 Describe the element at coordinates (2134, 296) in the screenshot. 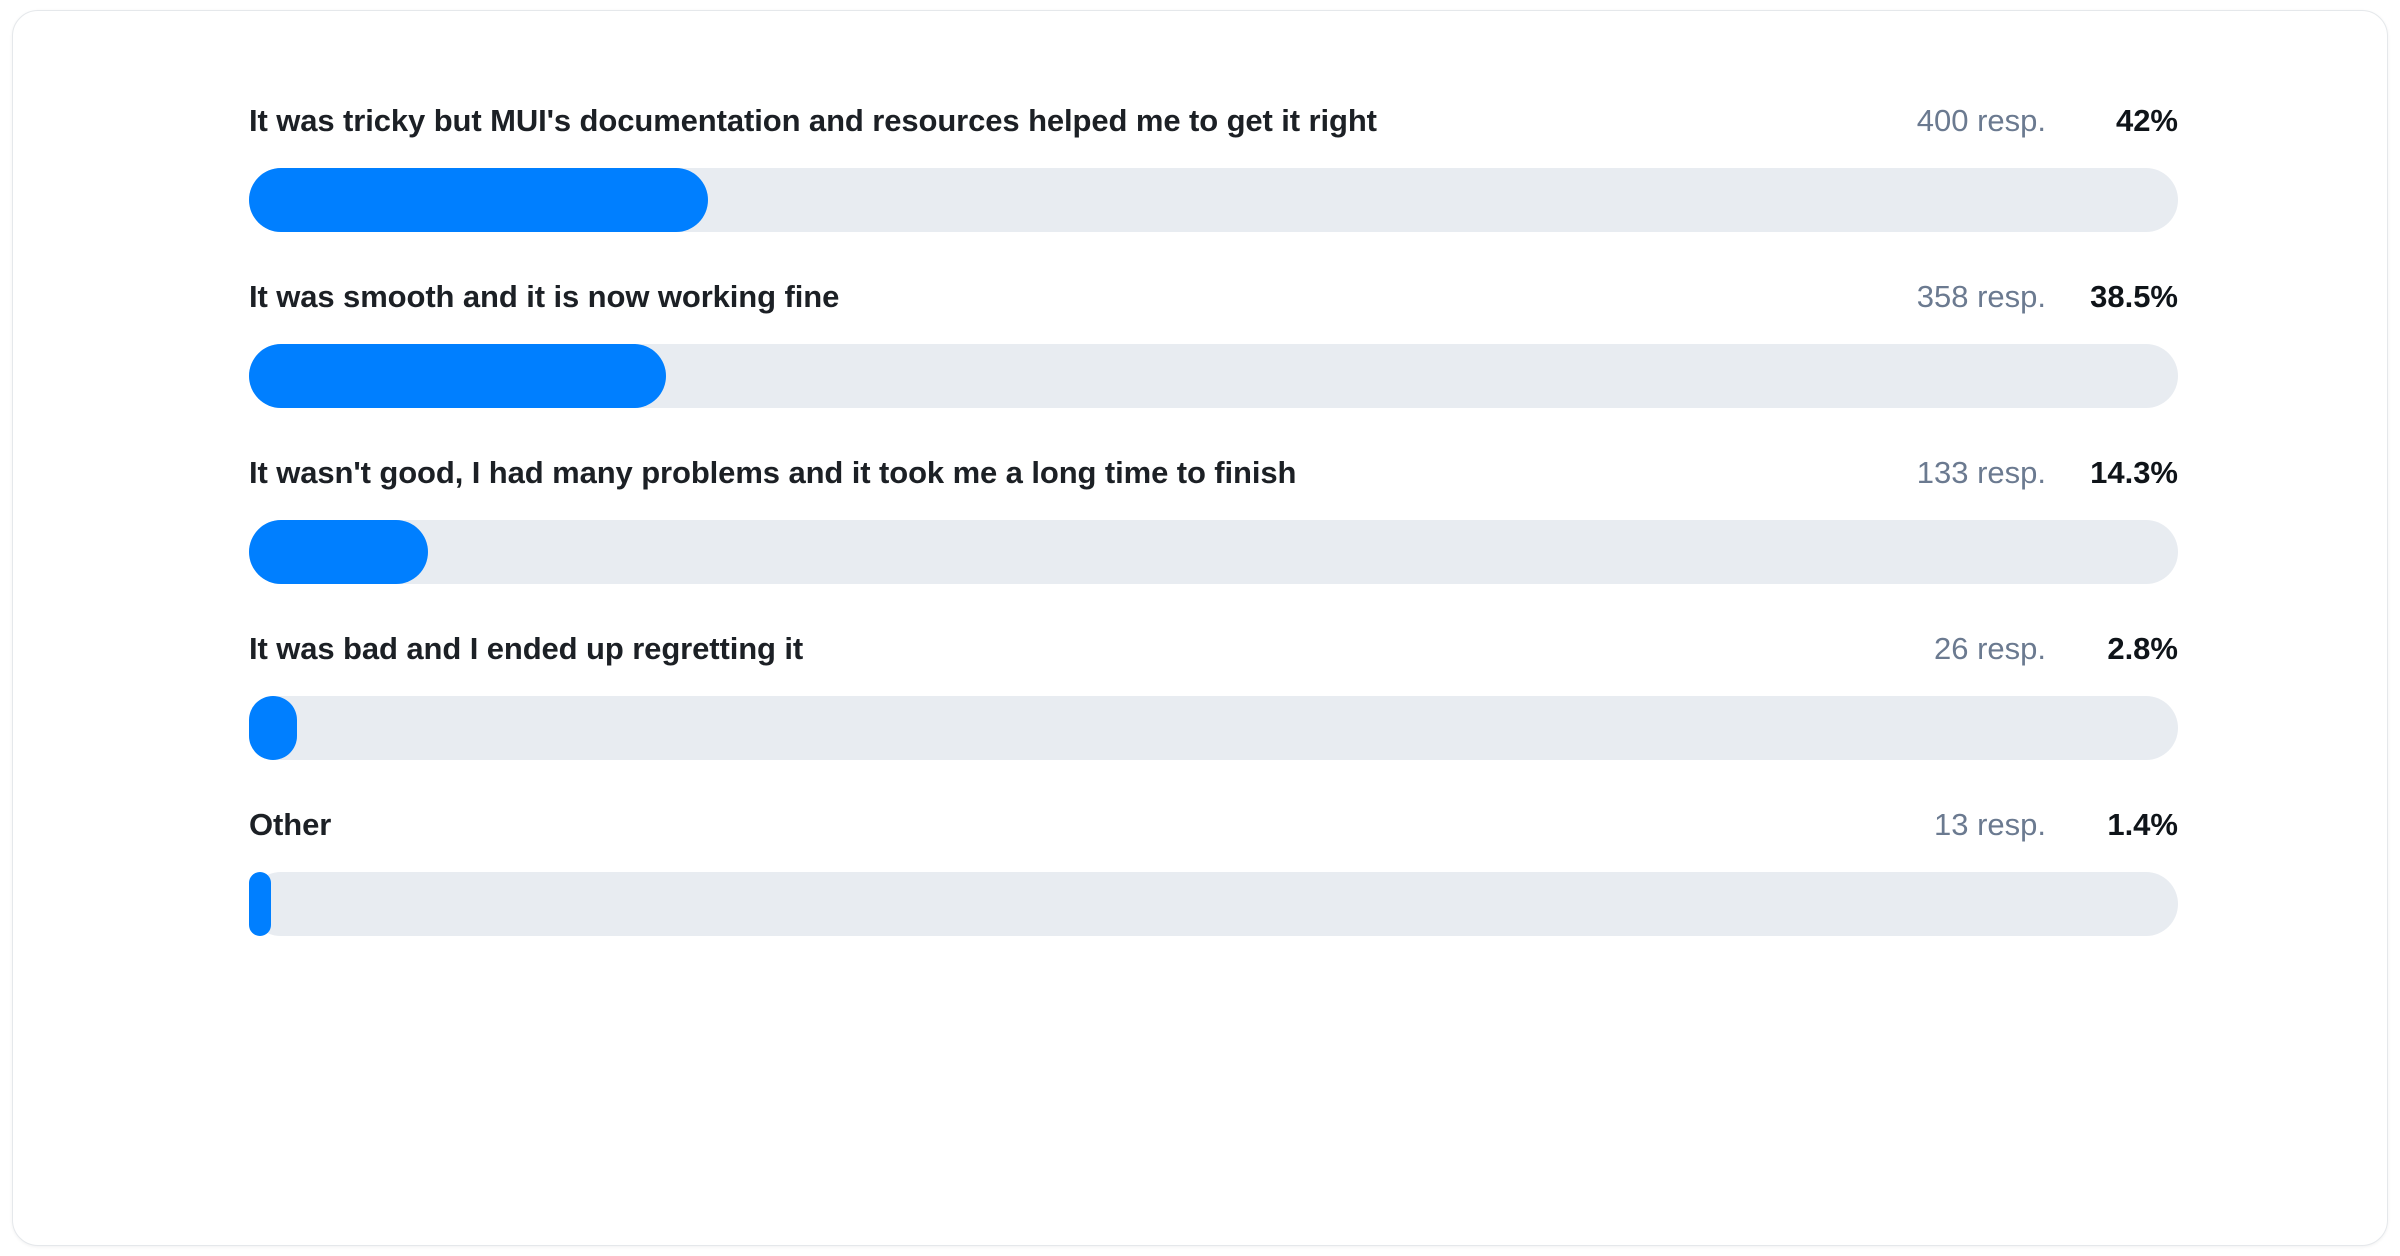

I see `percentage-value: 38.5%` at that location.